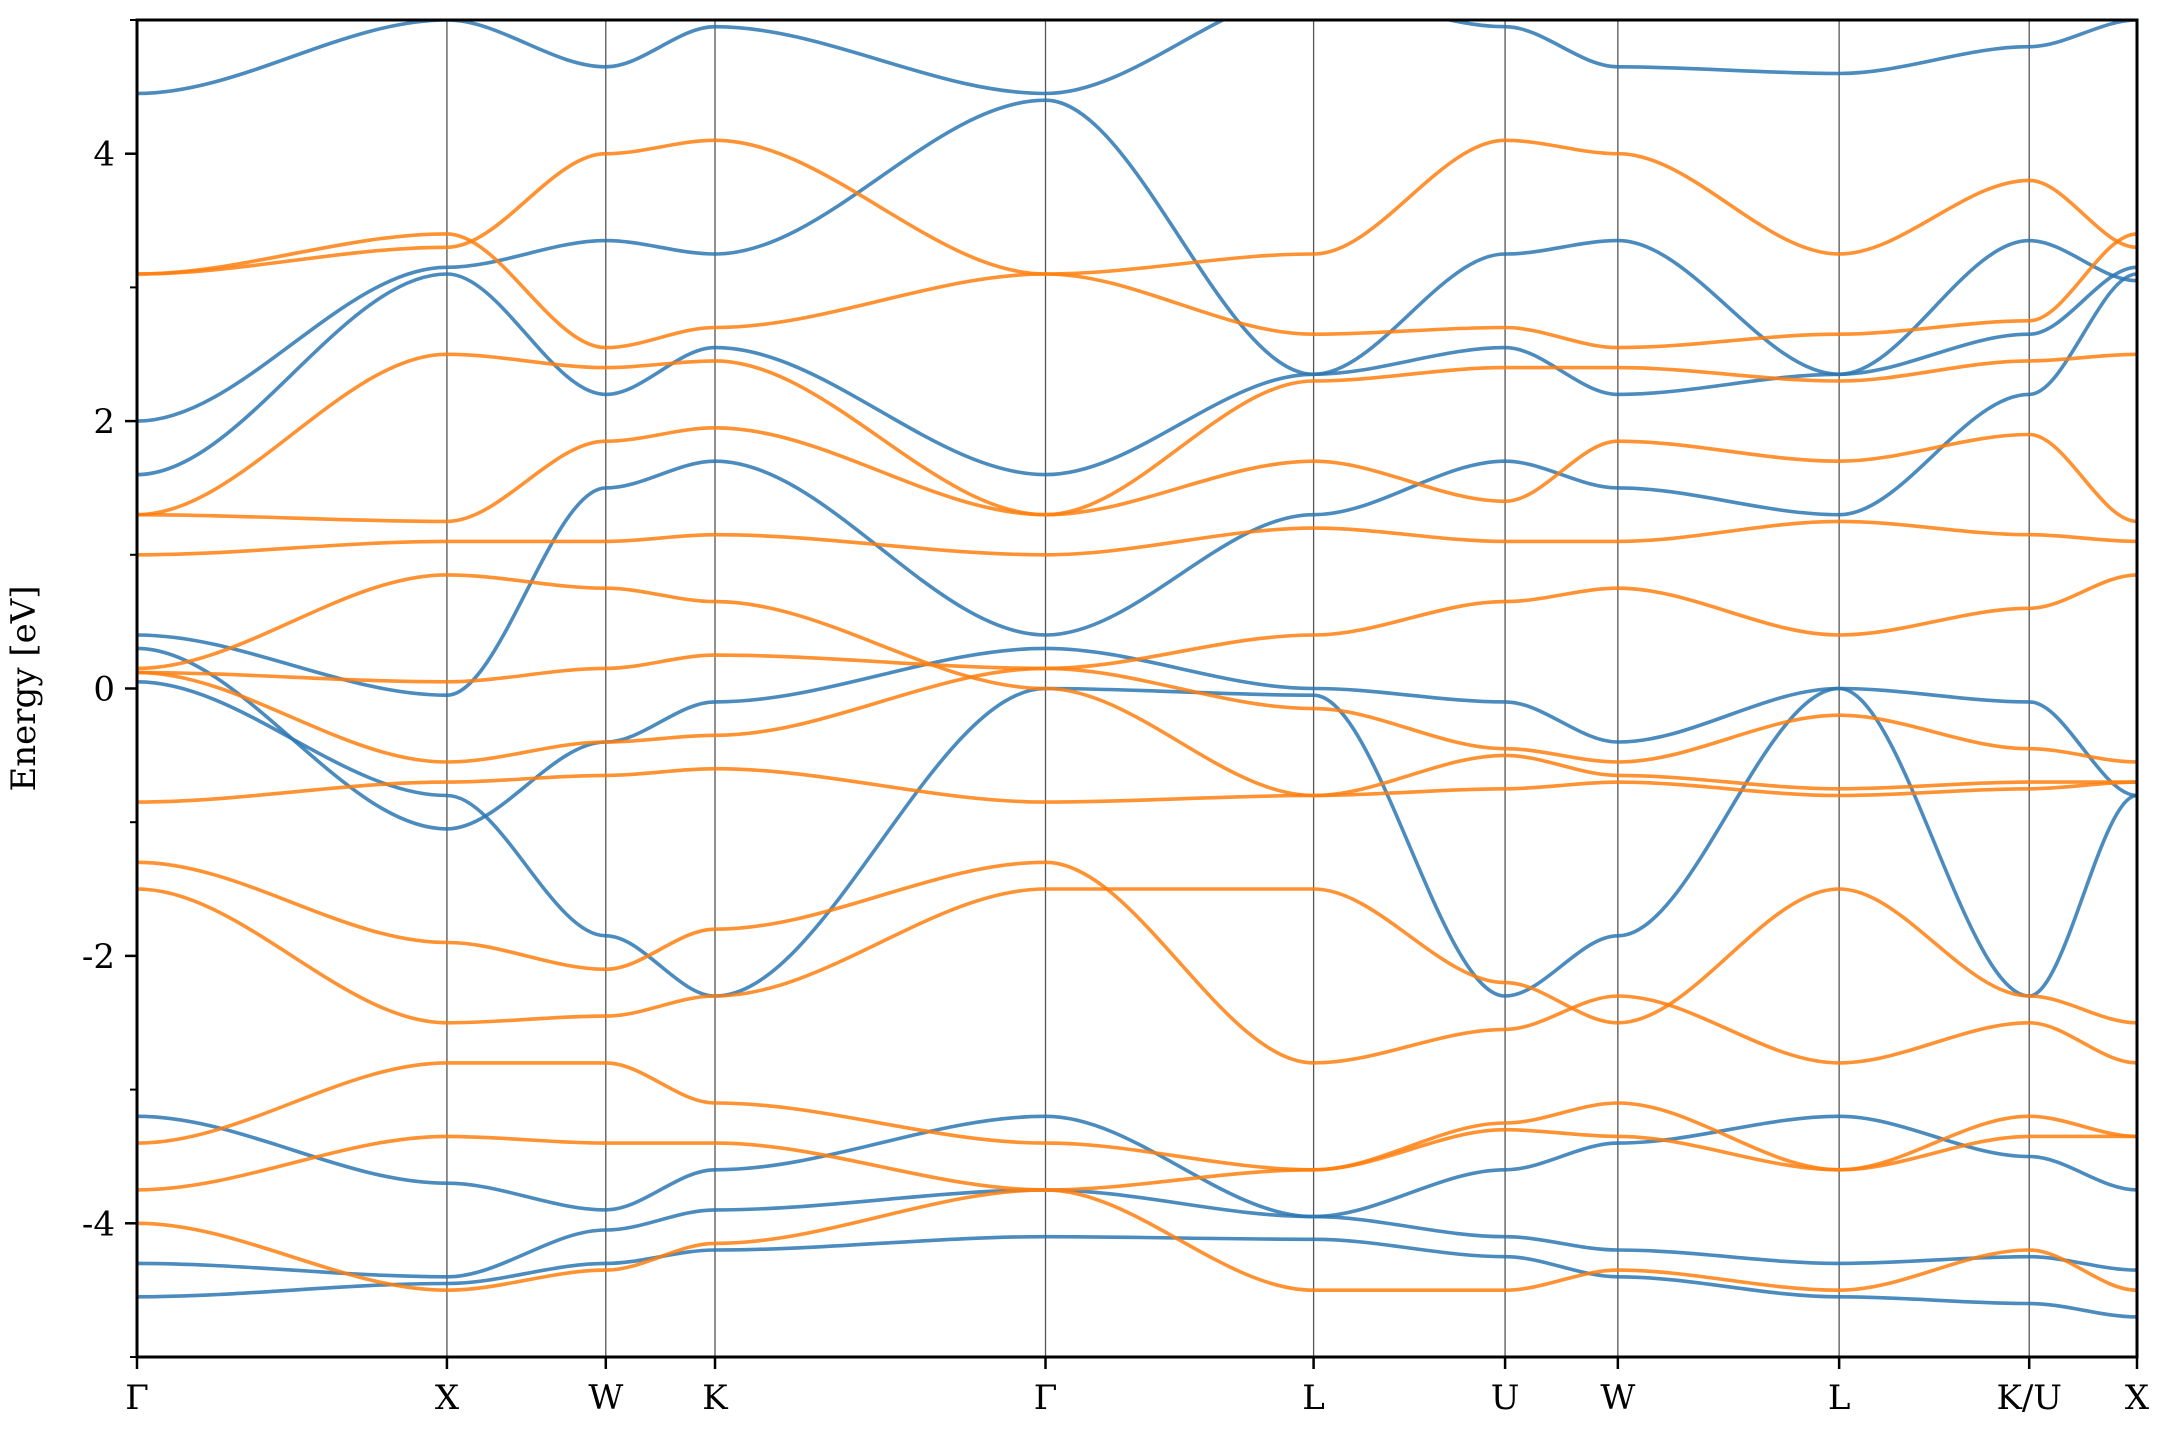 Image resolution: width=2160 pixels, height=1440 pixels. I want to click on y-axis-label: Energy [eV], so click(24, 688).